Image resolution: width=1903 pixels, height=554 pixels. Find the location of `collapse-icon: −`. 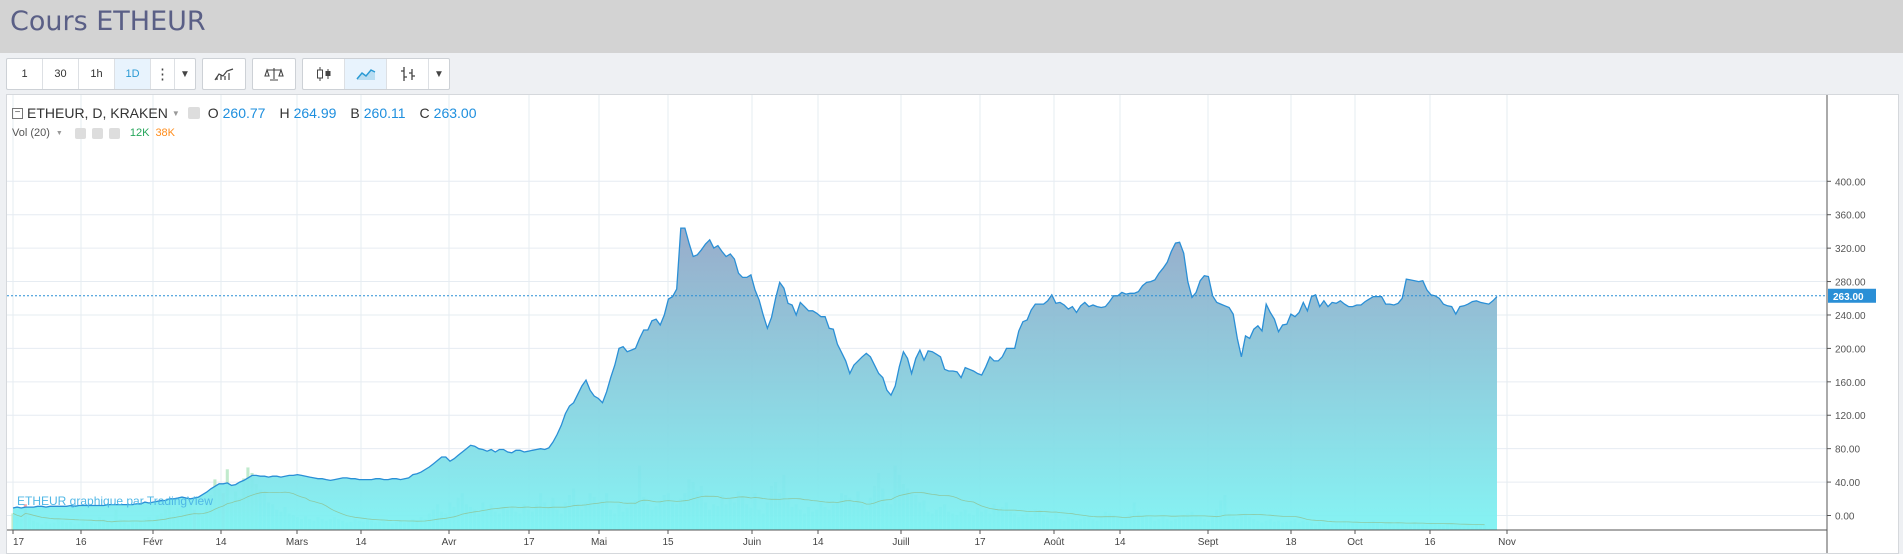

collapse-icon: − is located at coordinates (17, 113).